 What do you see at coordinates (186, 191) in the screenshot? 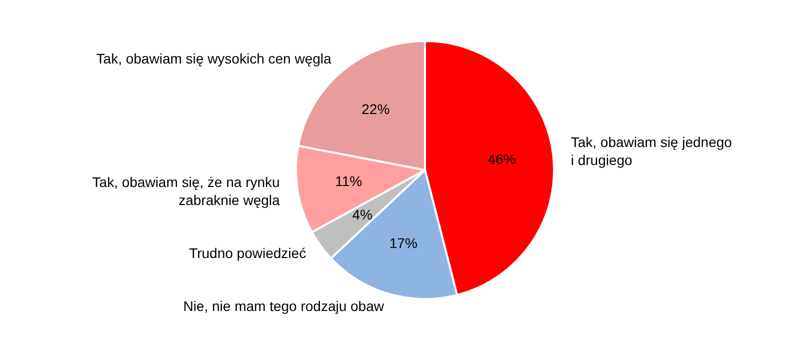
I see `slice-label: Tak, obawiam się, że na rynku zabraknie węgla` at bounding box center [186, 191].